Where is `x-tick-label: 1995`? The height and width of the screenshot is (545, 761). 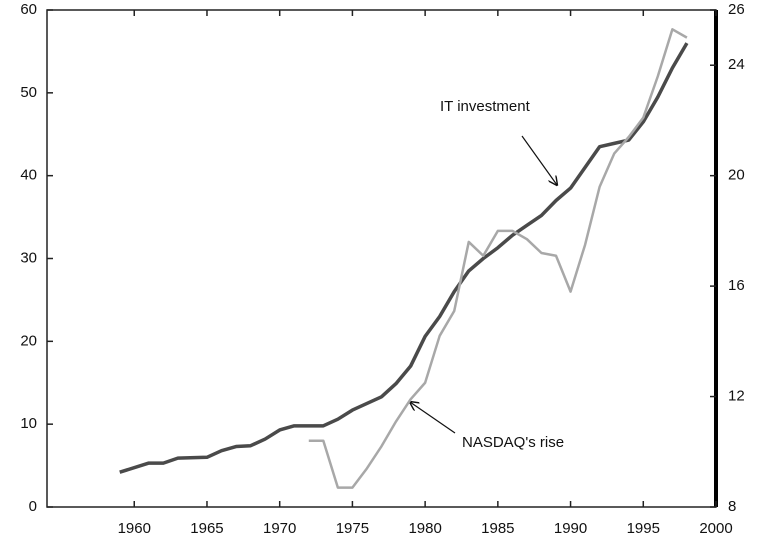 x-tick-label: 1995 is located at coordinates (643, 528).